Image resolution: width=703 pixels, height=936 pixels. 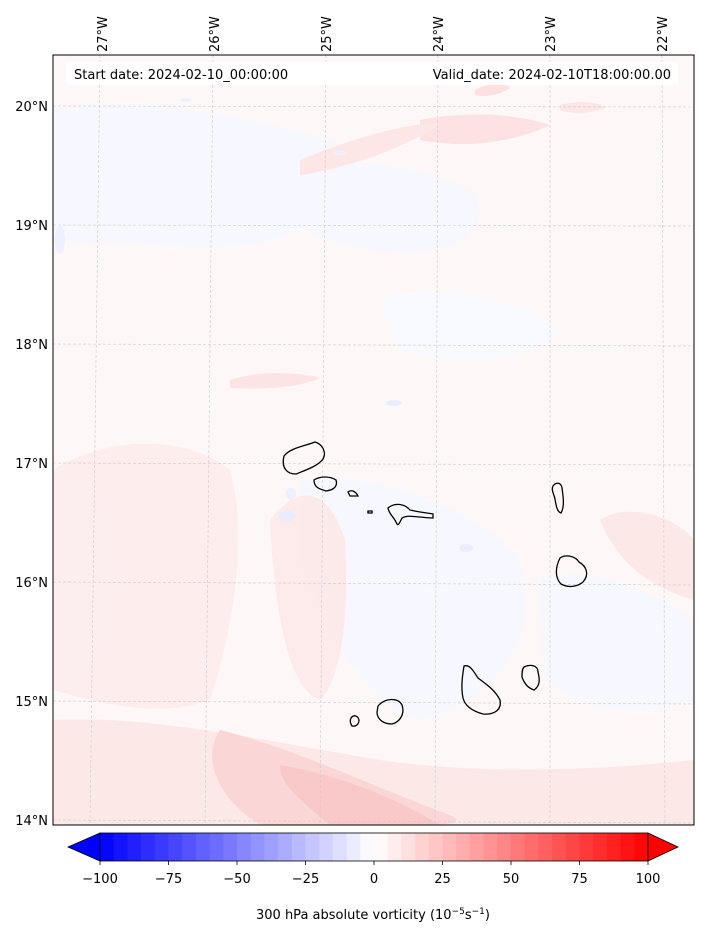 What do you see at coordinates (648, 879) in the screenshot?
I see `colorbar-tick-label: 100` at bounding box center [648, 879].